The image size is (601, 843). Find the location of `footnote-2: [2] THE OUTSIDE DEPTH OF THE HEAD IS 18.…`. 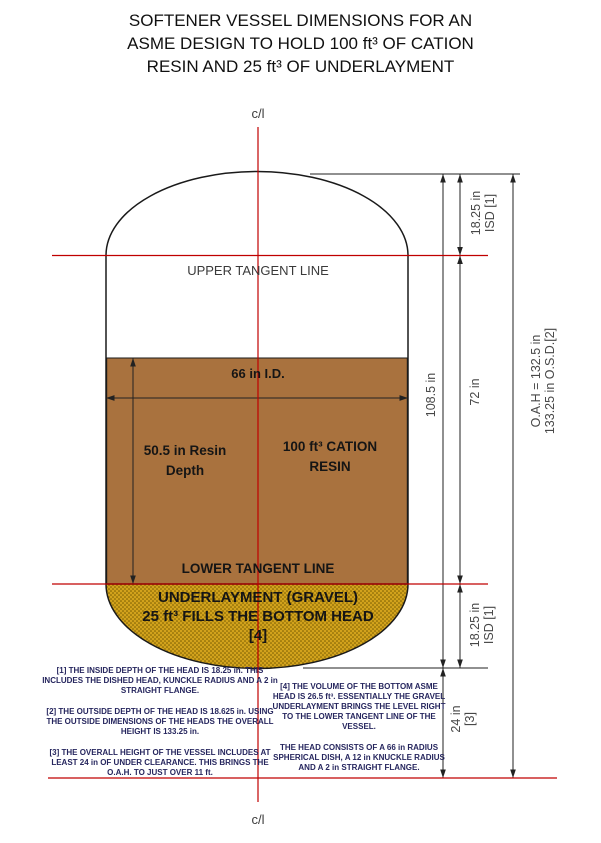

footnote-2: [2] THE OUTSIDE DEPTH OF THE HEAD IS 18.… is located at coordinates (160, 721).